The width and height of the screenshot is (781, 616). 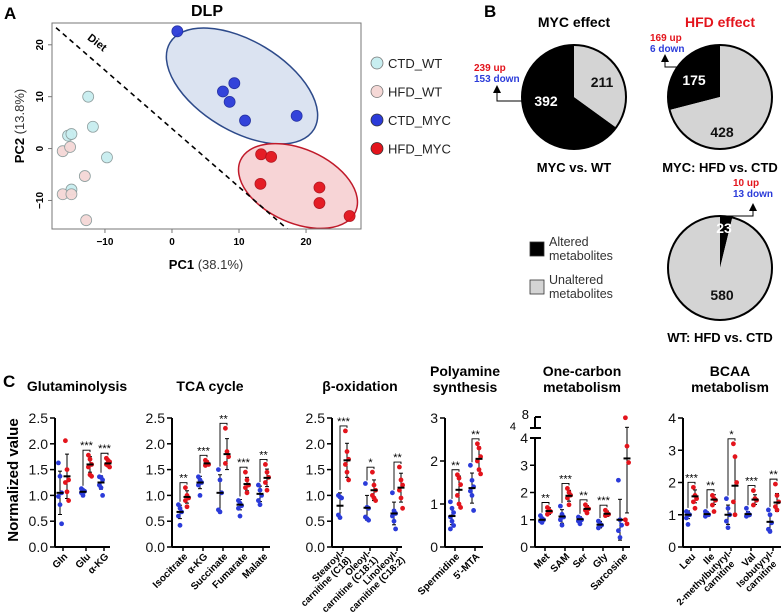 What do you see at coordinates (39, 495) in the screenshot?
I see `y-tick-label: 1.0` at bounding box center [39, 495].